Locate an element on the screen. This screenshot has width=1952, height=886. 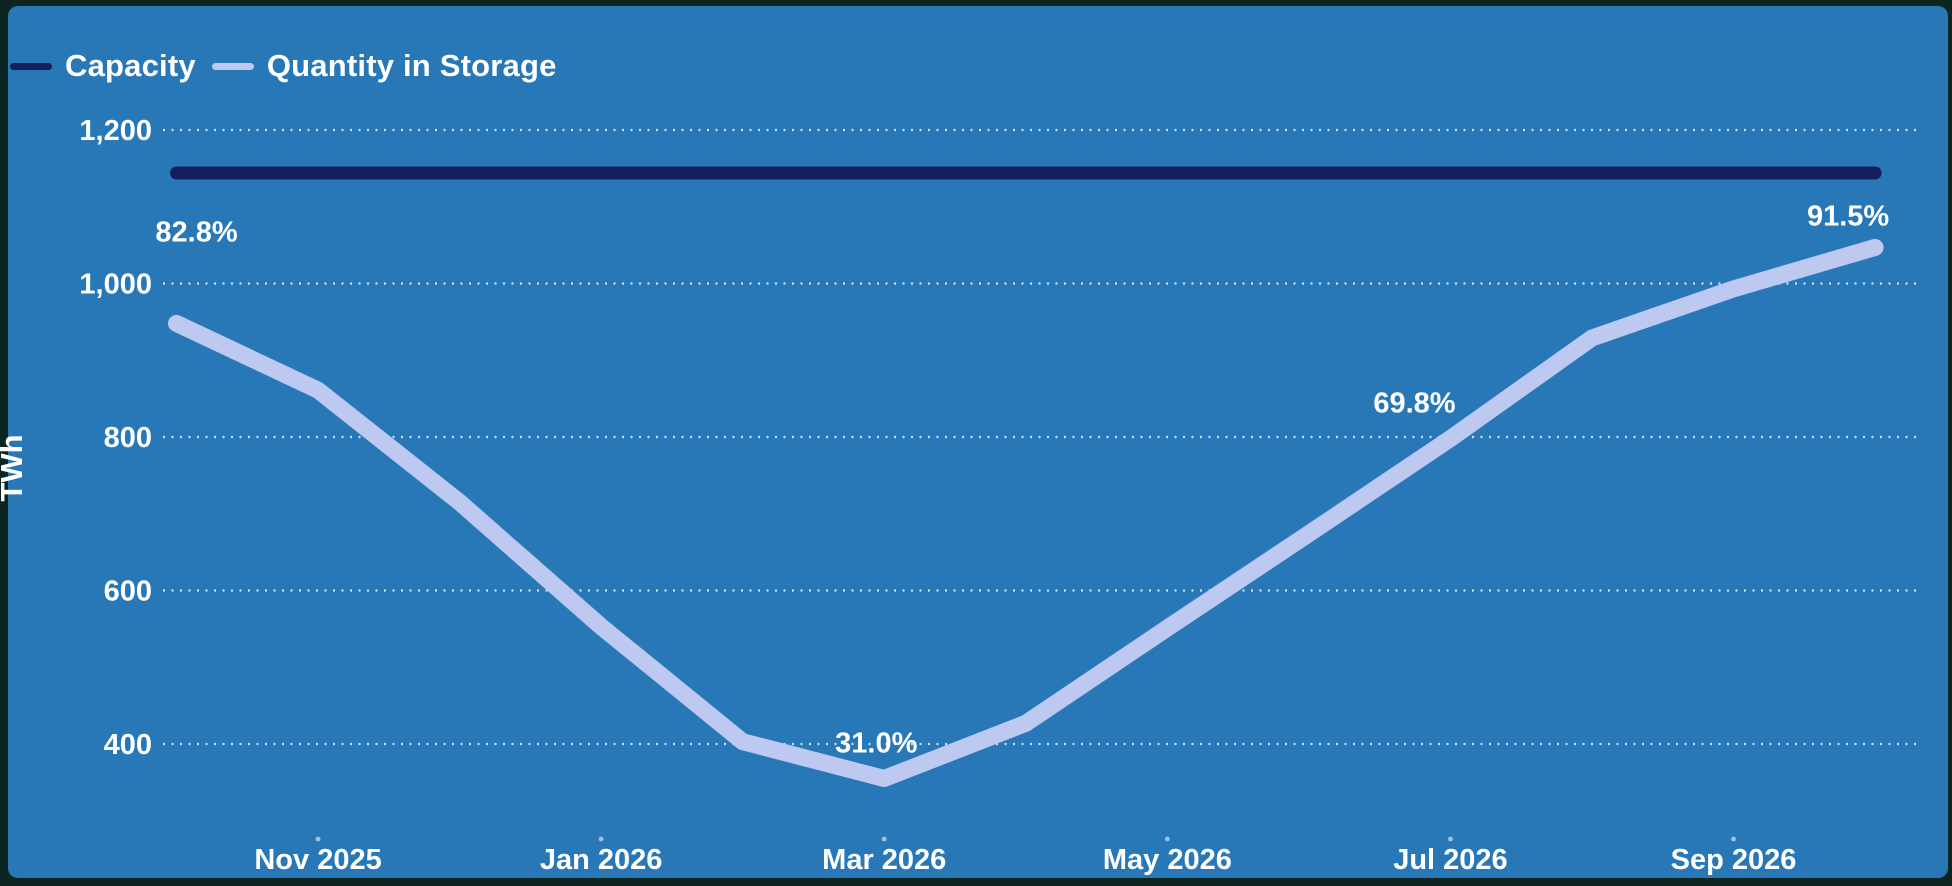
data-label-91.5%: 91.5% is located at coordinates (1848, 216).